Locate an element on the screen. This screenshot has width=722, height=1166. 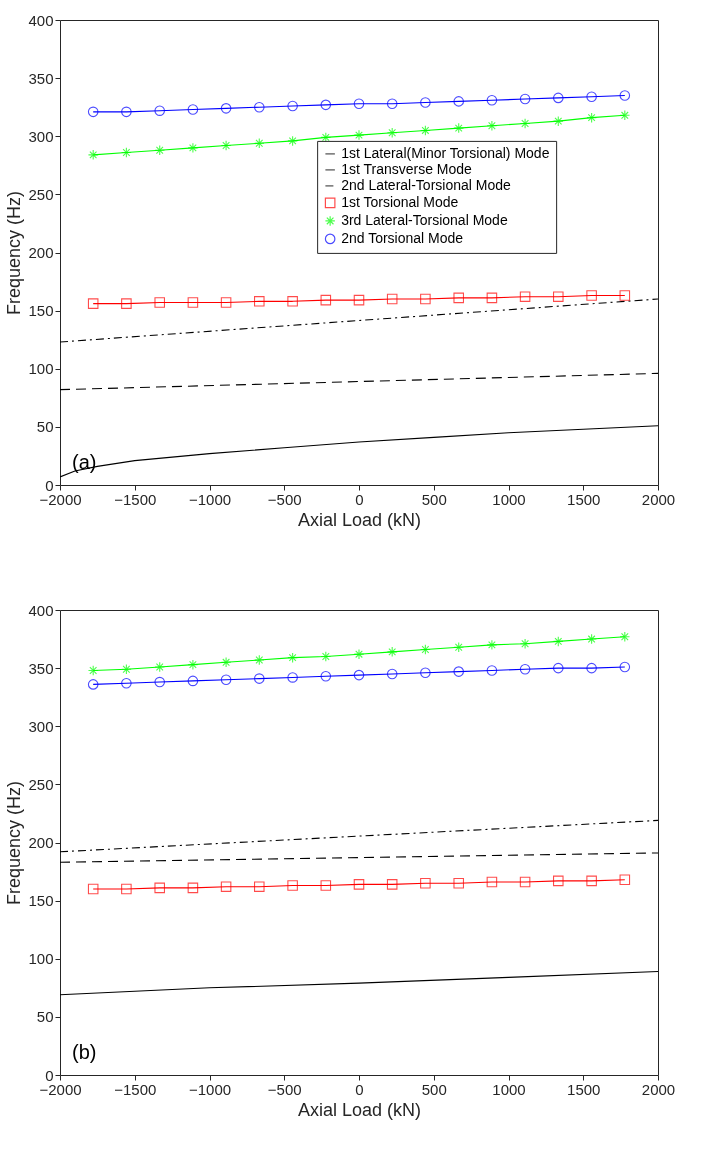
annotation: (a) is located at coordinates (84, 462).